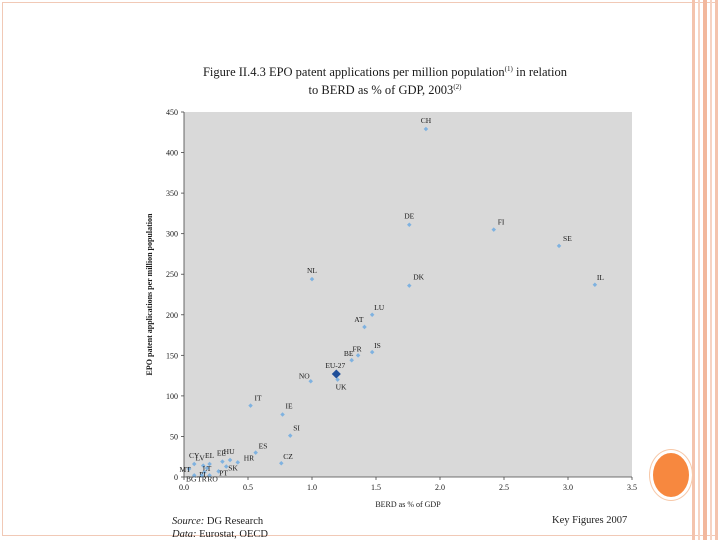  Describe the element at coordinates (568, 487) in the screenshot. I see `x-tick-label: 3.0` at that location.